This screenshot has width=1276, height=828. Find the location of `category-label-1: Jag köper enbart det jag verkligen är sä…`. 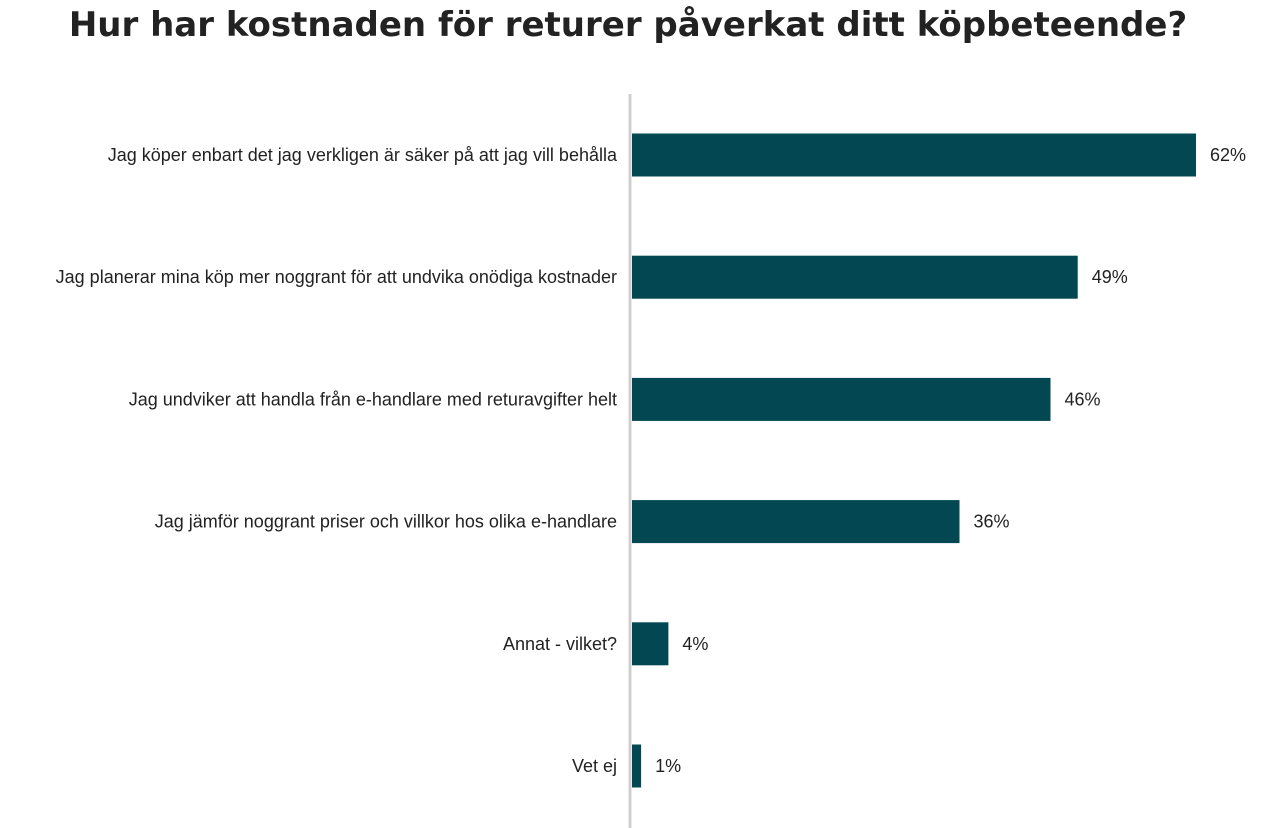

category-label-1: Jag köper enbart det jag verkligen är sä… is located at coordinates (363, 155).